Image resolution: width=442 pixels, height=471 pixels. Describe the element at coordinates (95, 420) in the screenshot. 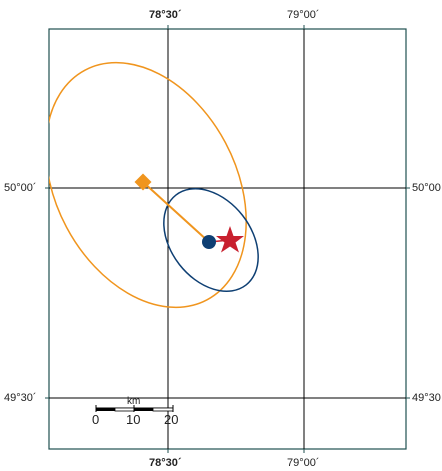

I see `scale-bar-tick-0: 0` at that location.